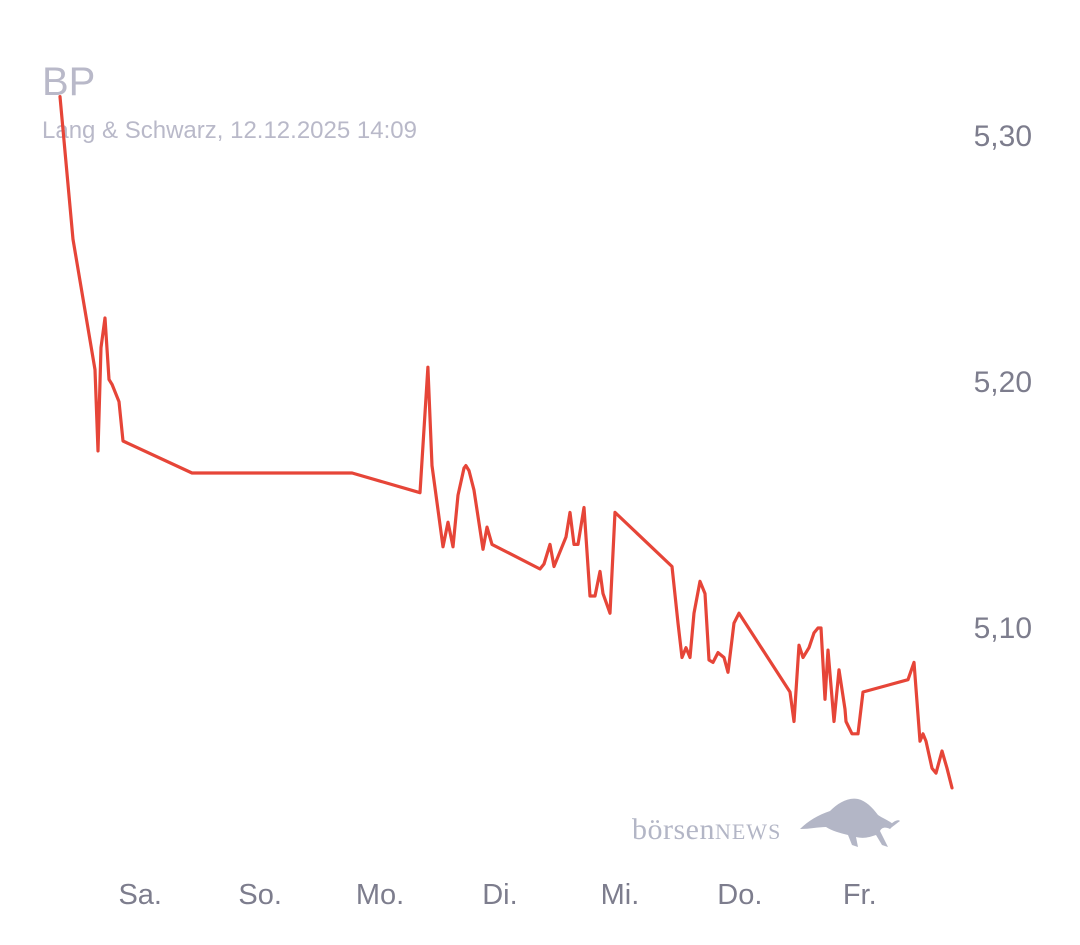  Describe the element at coordinates (739, 895) in the screenshot. I see `x-tick-label: Do.` at that location.